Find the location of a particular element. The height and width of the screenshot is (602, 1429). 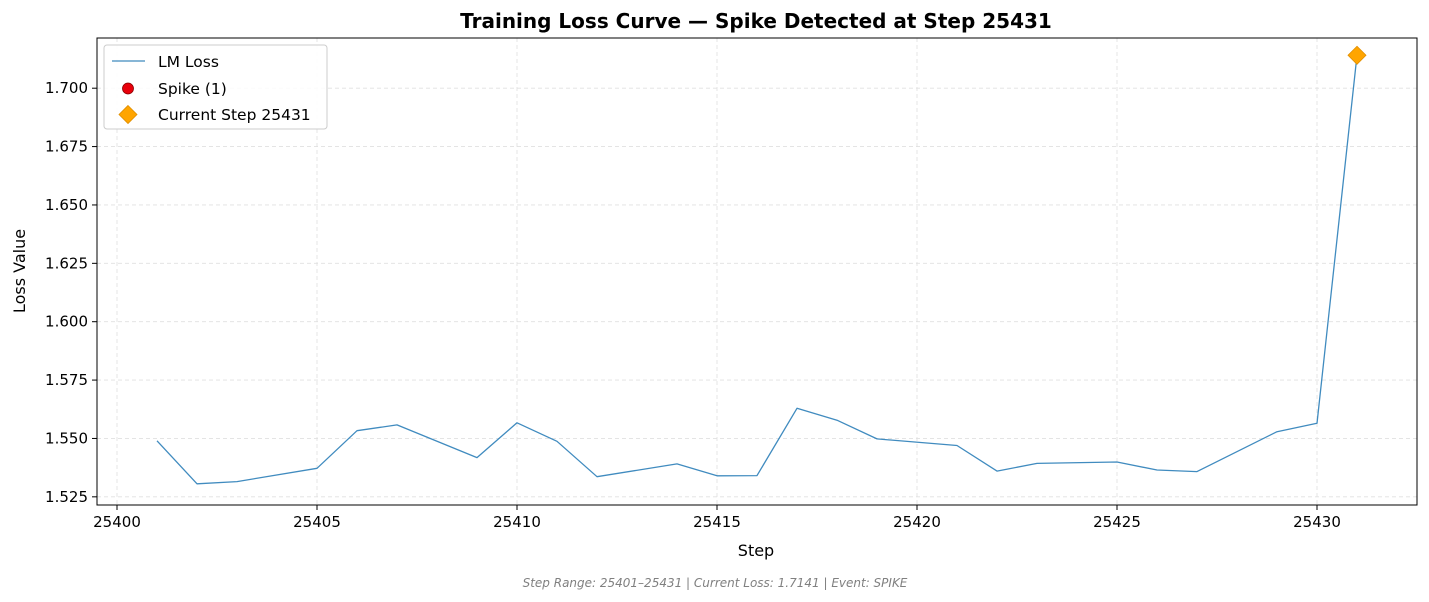

x-tick-label: 25410 is located at coordinates (517, 522).